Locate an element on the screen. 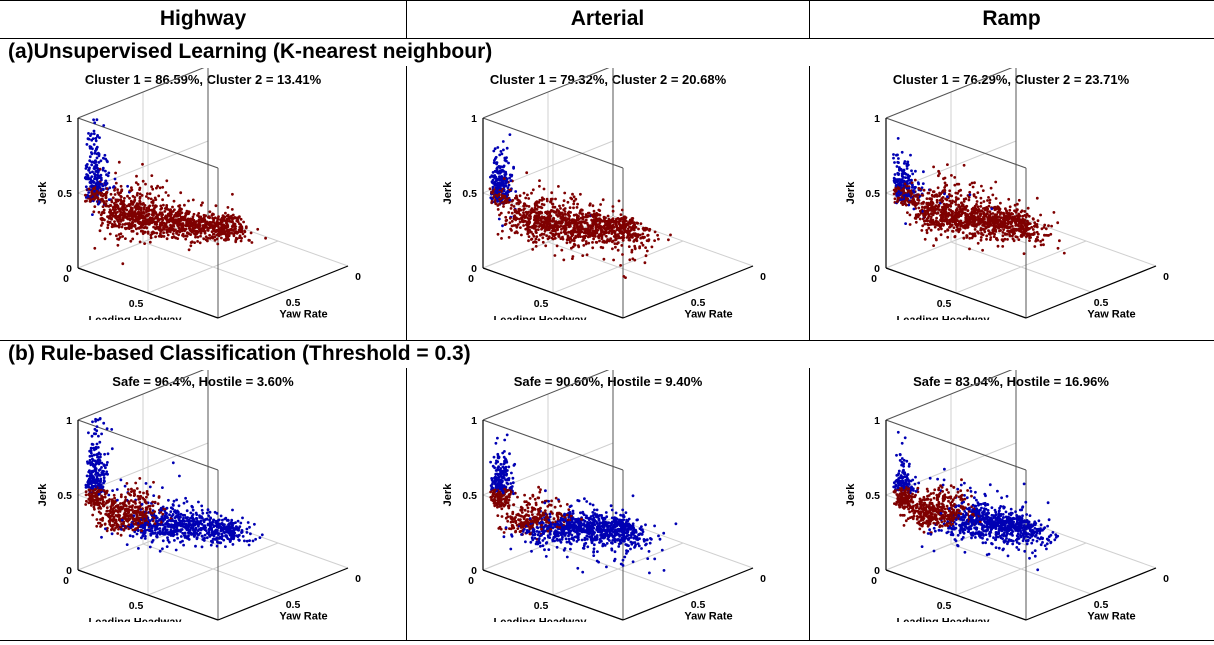  box-edge is located at coordinates (148, 143).